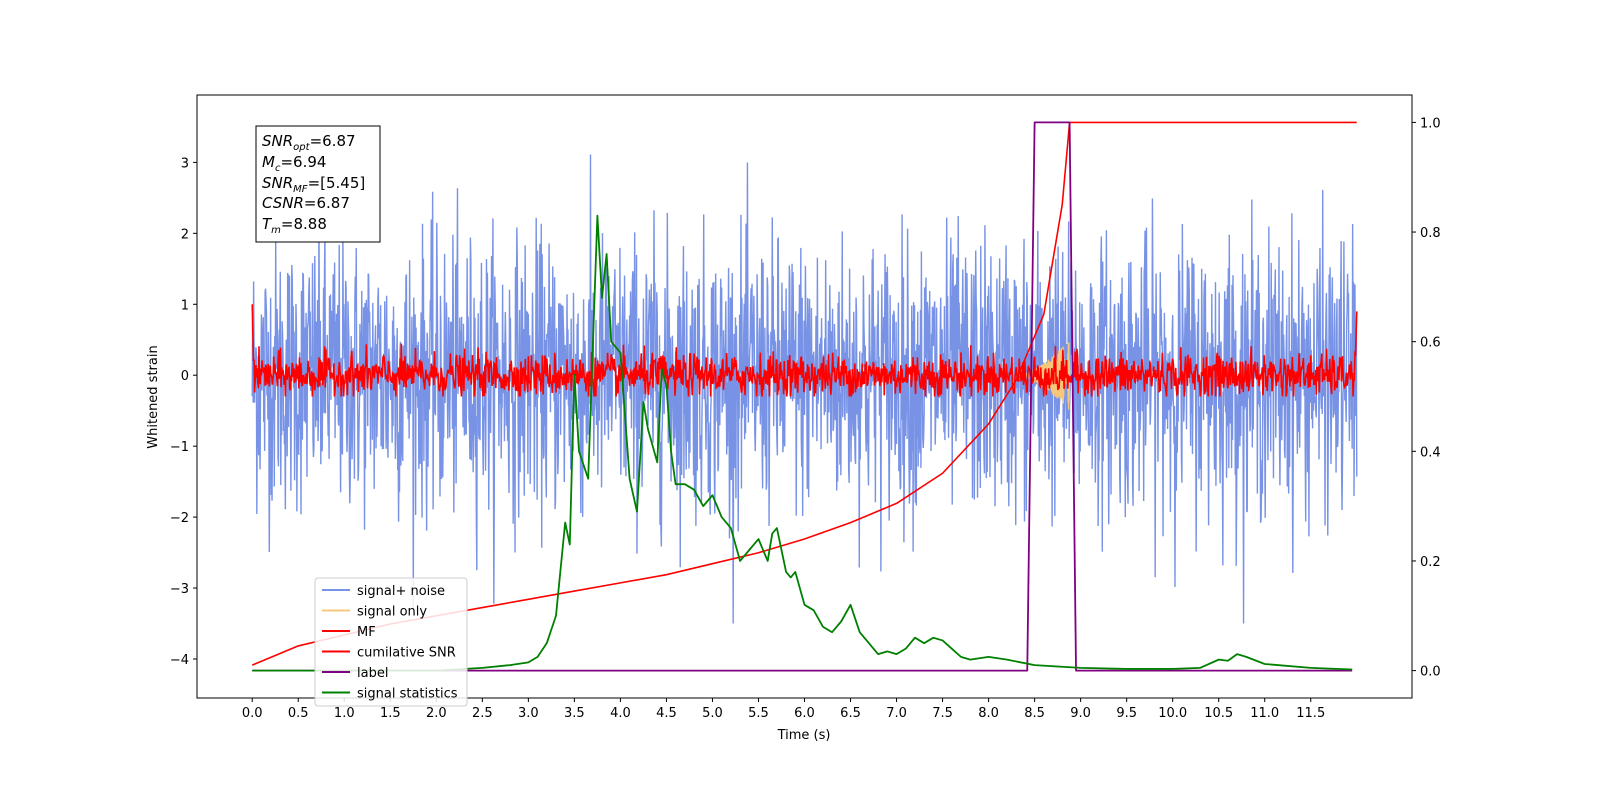  Describe the element at coordinates (1430, 123) in the screenshot. I see `y-right-tick-label: 1.0` at that location.